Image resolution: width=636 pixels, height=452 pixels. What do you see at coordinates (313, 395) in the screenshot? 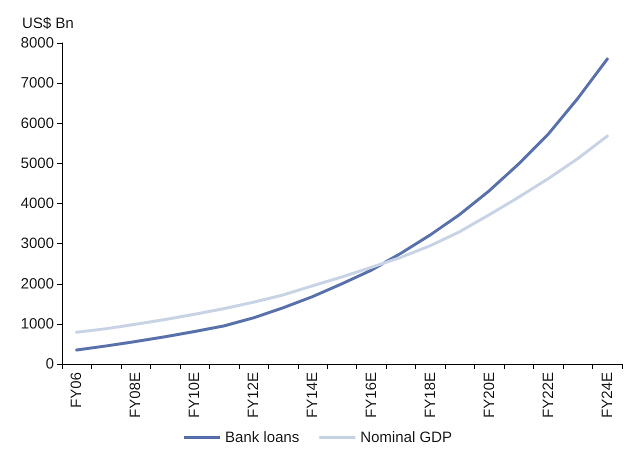
I see `x-tick-label: FY14E` at bounding box center [313, 395].